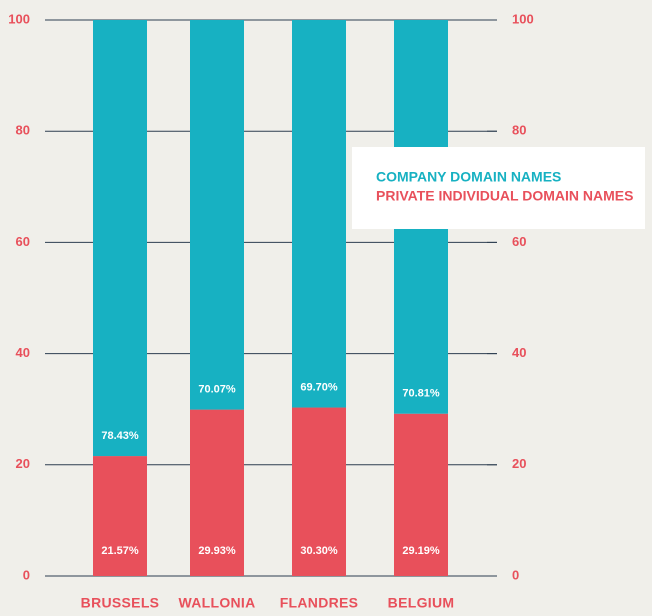  I want to click on y-tick-label: 40, so click(23, 352).